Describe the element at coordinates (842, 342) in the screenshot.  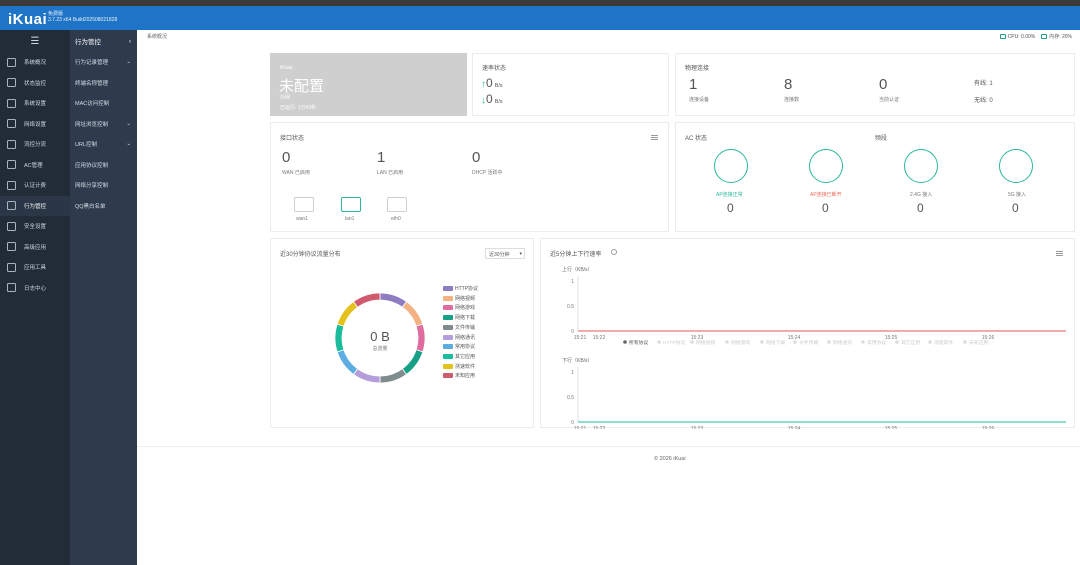
I see `speed-legend-item-6: 网络通讯` at that location.